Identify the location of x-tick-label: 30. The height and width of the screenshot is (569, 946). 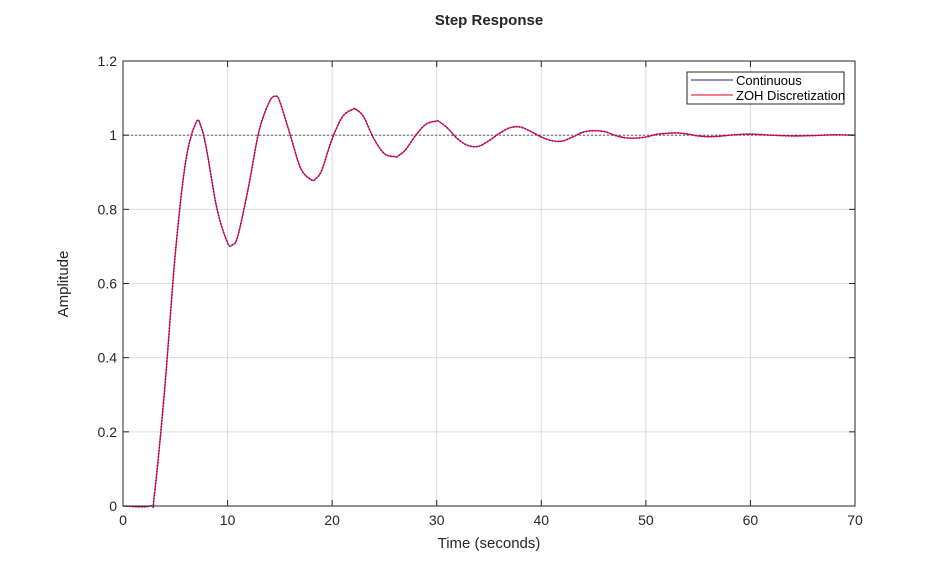
(437, 520).